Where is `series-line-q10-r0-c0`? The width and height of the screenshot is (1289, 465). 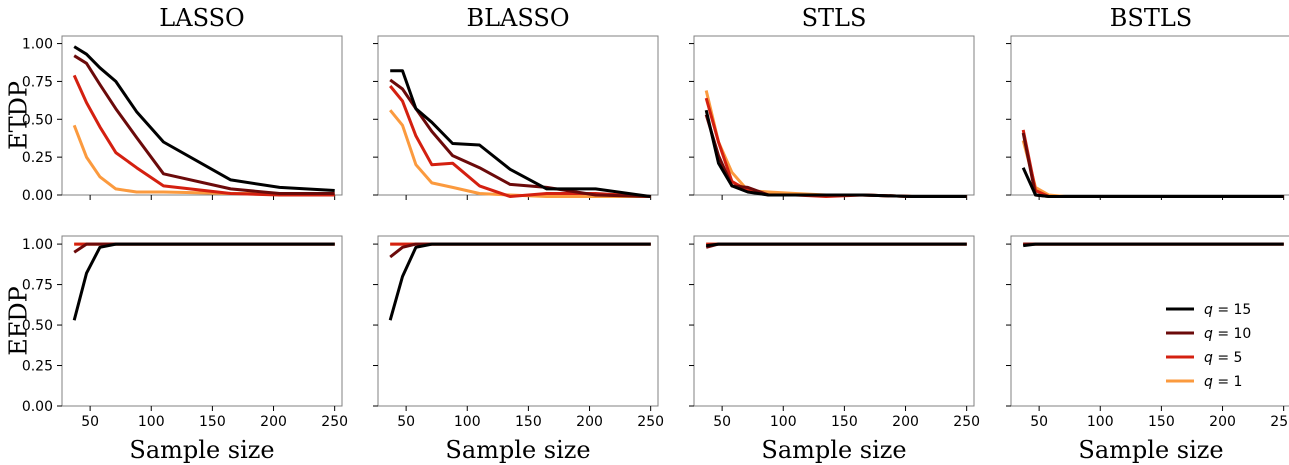
series-line-q10-r0-c0 is located at coordinates (204, 124).